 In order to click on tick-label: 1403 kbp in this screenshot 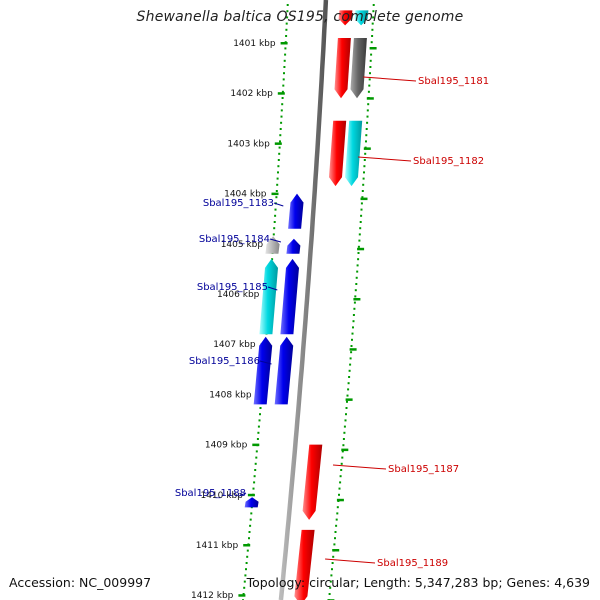, I will do `click(248, 144)`.